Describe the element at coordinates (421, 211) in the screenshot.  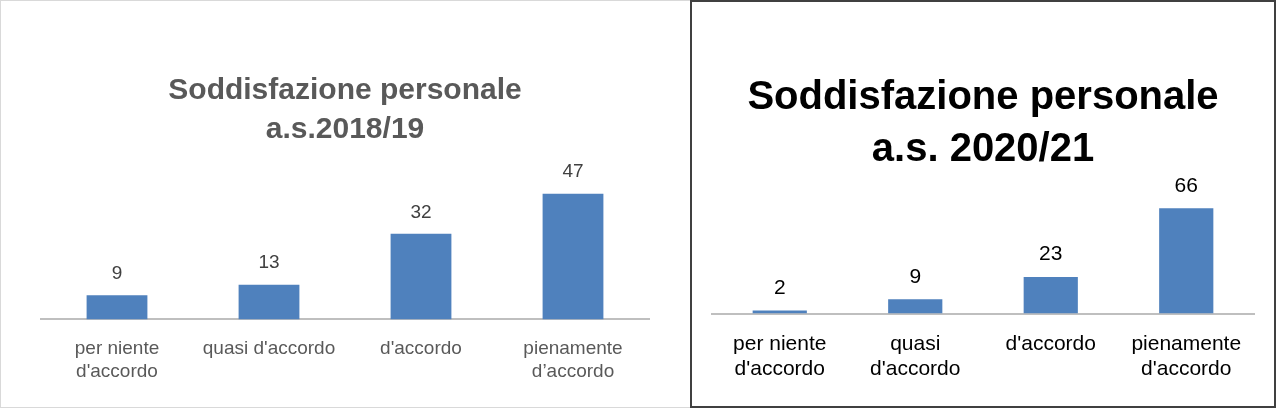
I see `data-label: 32` at that location.